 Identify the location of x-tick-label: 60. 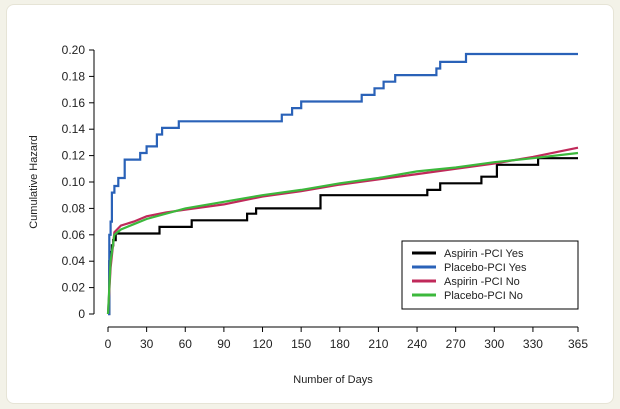
(186, 344).